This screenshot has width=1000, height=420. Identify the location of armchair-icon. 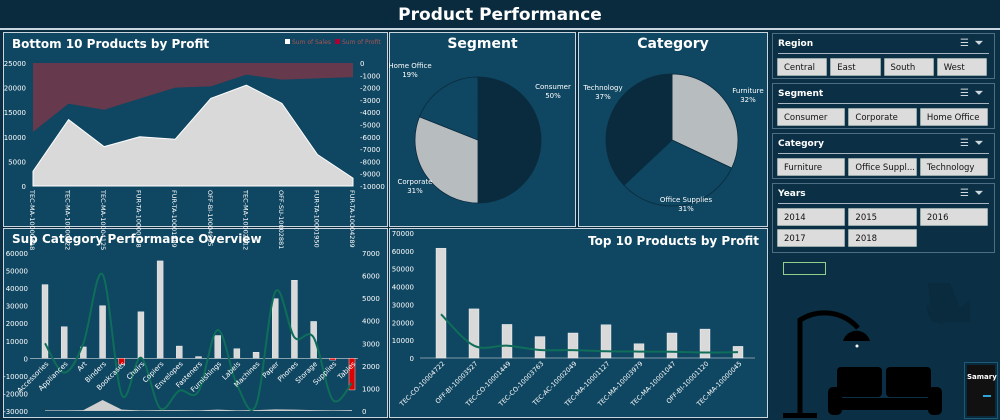
(948, 304).